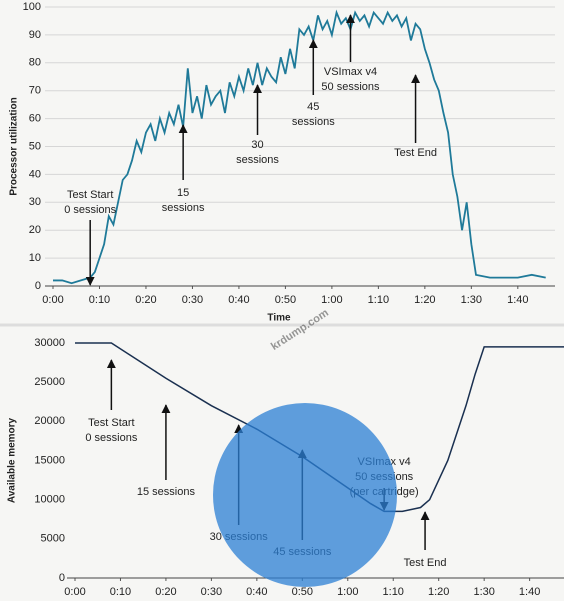 The width and height of the screenshot is (564, 601). I want to click on y-tick-label: 10000, so click(49, 500).